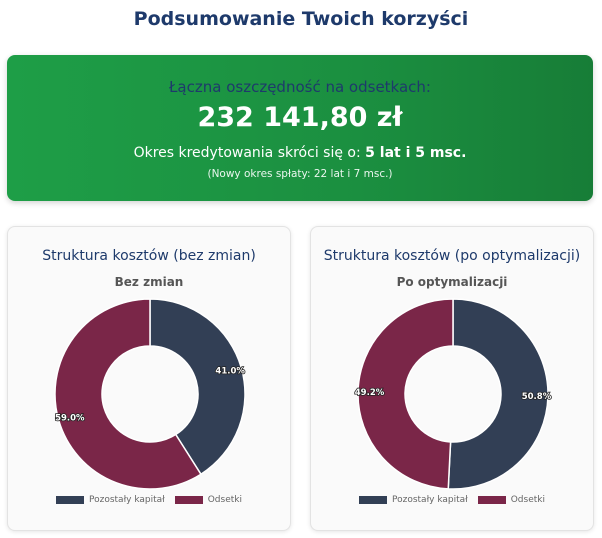 Image resolution: width=602 pixels, height=538 pixels. What do you see at coordinates (537, 397) in the screenshot?
I see `slice-label-capital: 50.8%` at bounding box center [537, 397].